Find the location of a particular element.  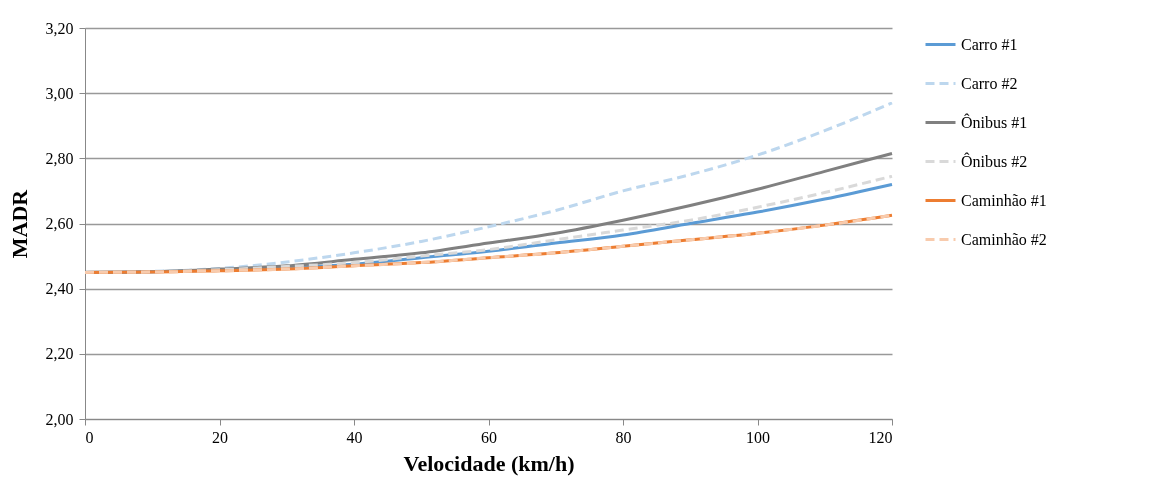

legend-label: Ônibus #1 is located at coordinates (994, 121).